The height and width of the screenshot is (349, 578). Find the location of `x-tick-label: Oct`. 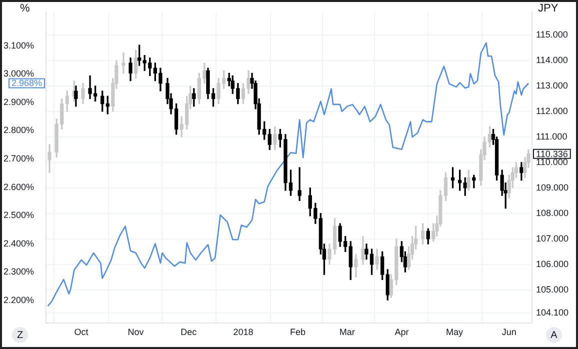

x-tick-label: Oct is located at coordinates (81, 331).